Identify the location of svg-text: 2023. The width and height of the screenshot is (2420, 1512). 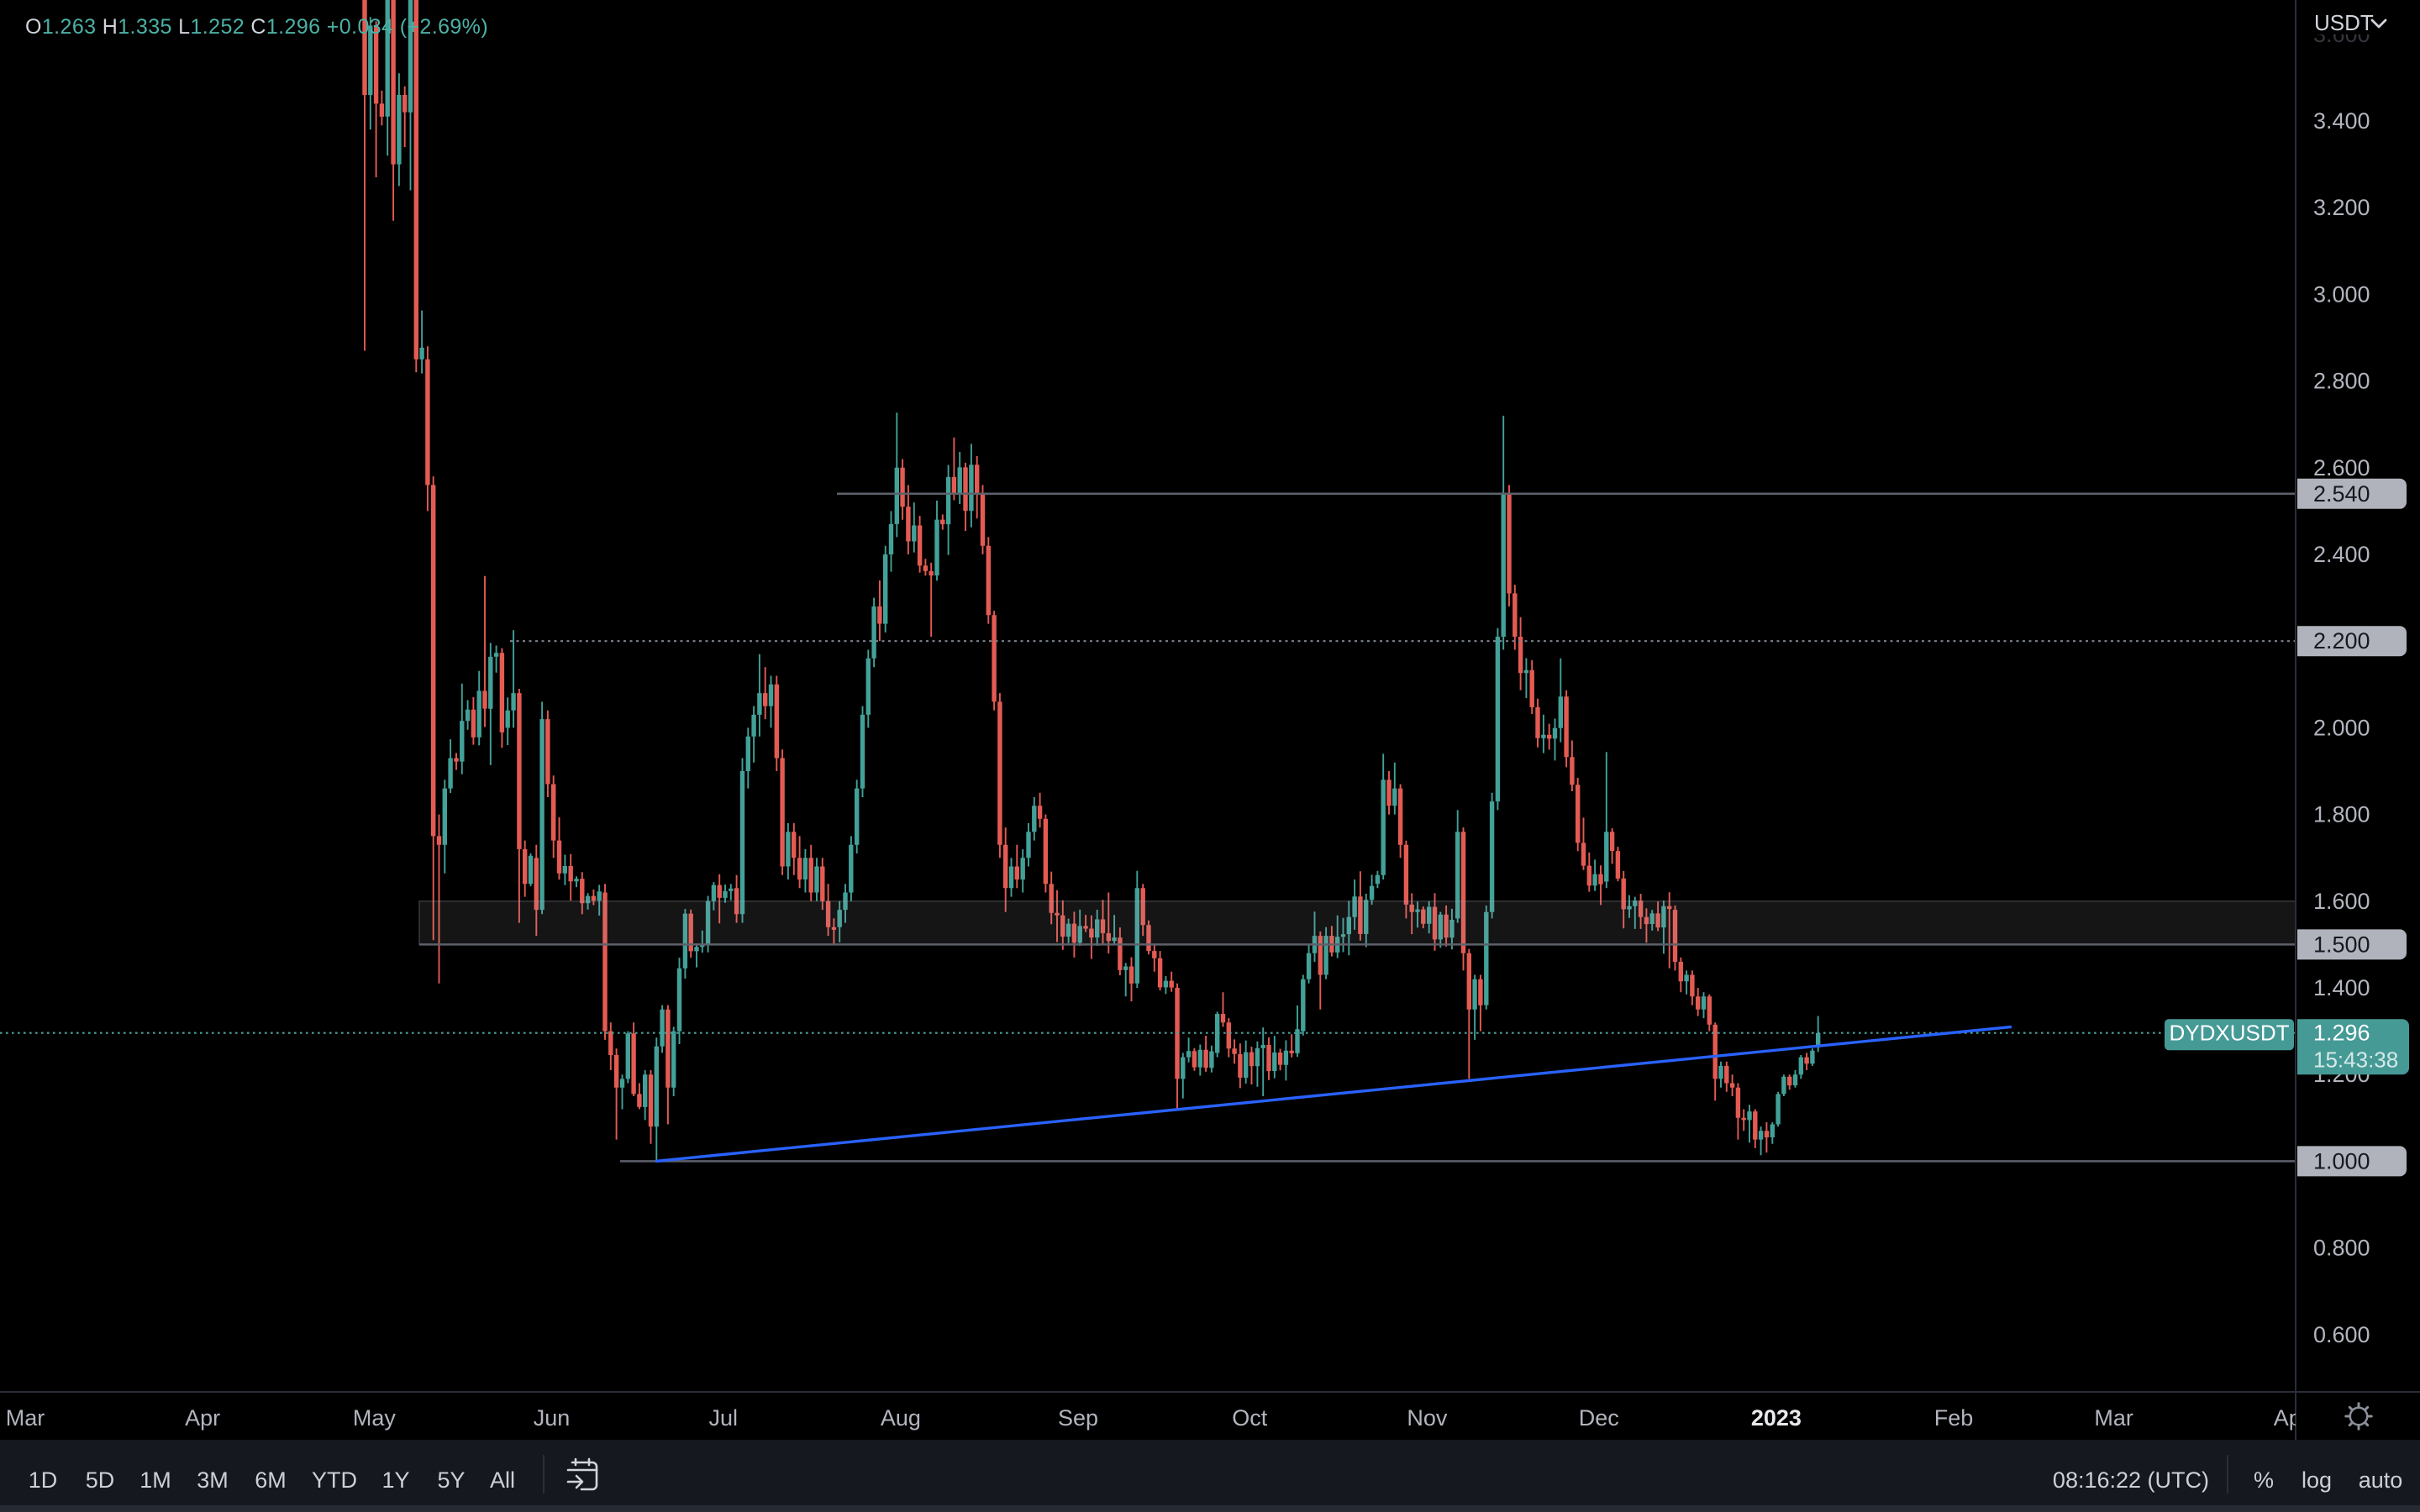
(1776, 1418).